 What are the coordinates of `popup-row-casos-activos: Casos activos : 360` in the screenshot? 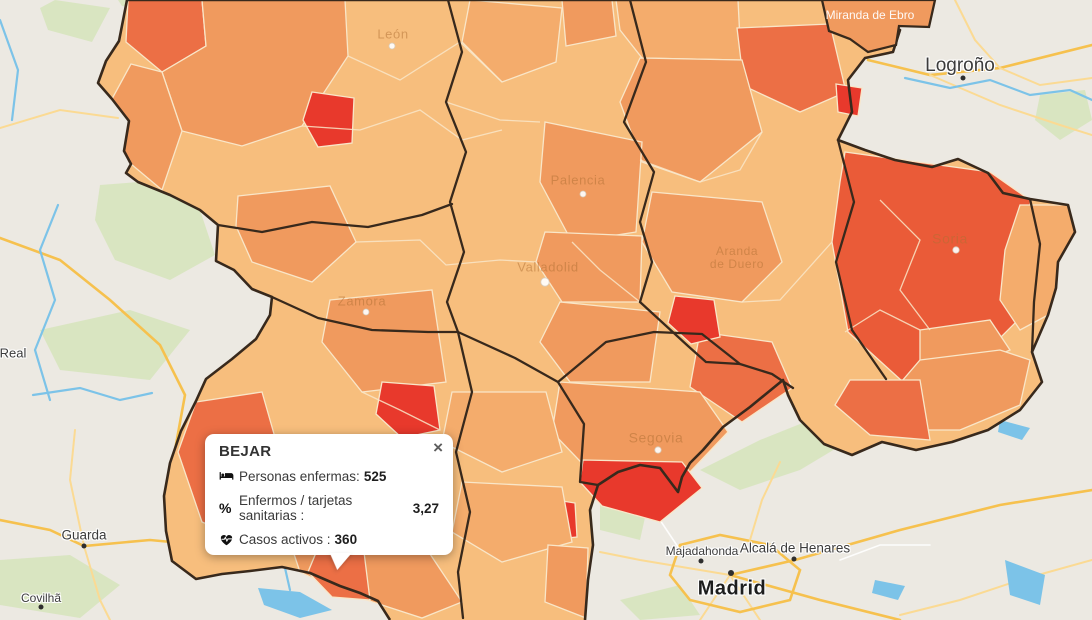 It's located at (329, 539).